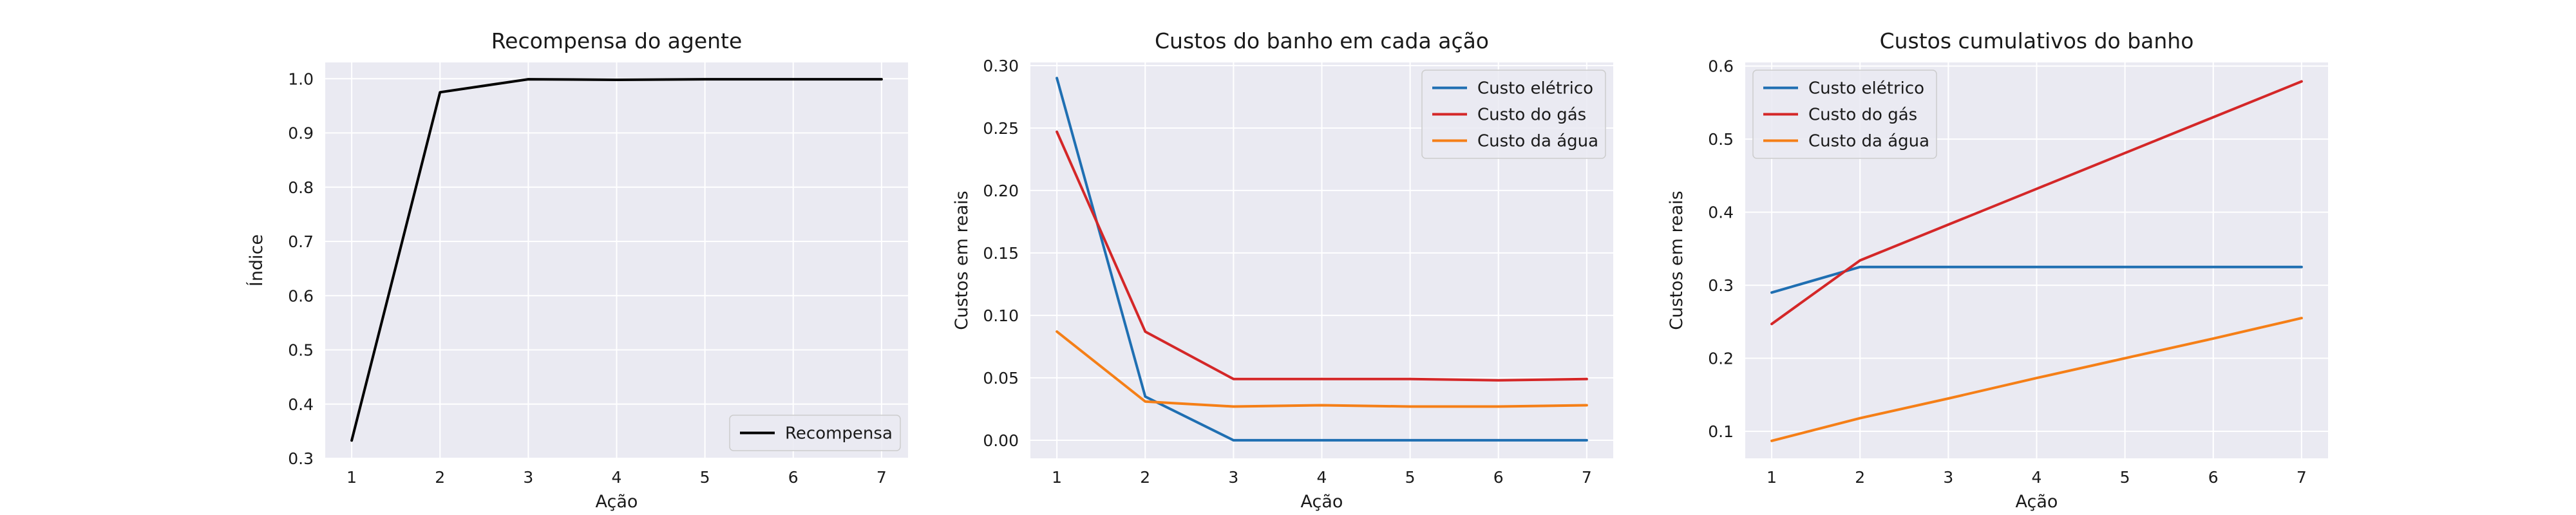 Image resolution: width=2576 pixels, height=515 pixels. What do you see at coordinates (1001, 66) in the screenshot?
I see `y-tick-label: 0.30` at bounding box center [1001, 66].